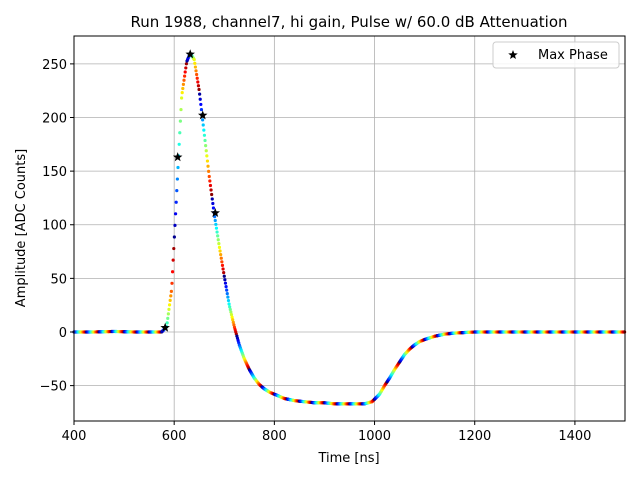 This screenshot has height=480, width=640. I want to click on y-tick-label: −50, so click(53, 387).